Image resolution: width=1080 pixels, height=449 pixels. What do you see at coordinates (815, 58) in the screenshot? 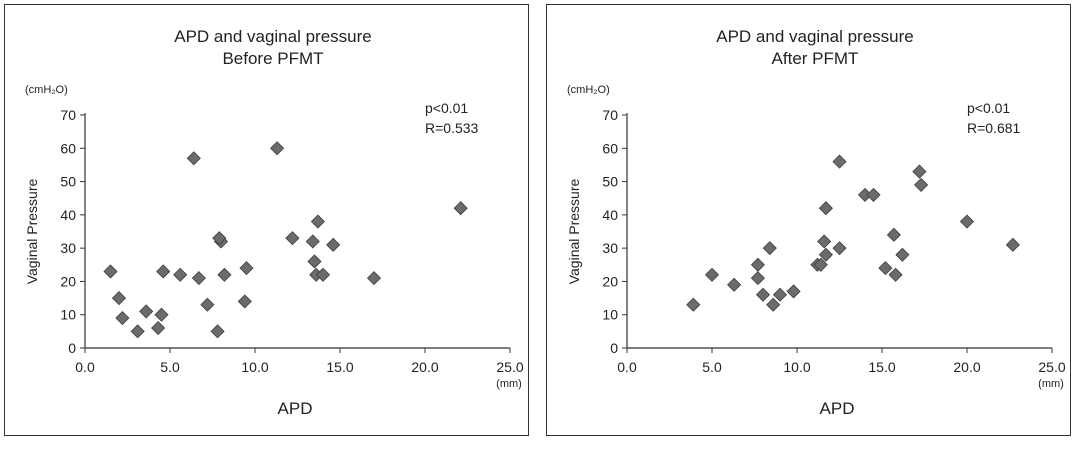
I see `chart-title-line-2: After PFMT` at bounding box center [815, 58].